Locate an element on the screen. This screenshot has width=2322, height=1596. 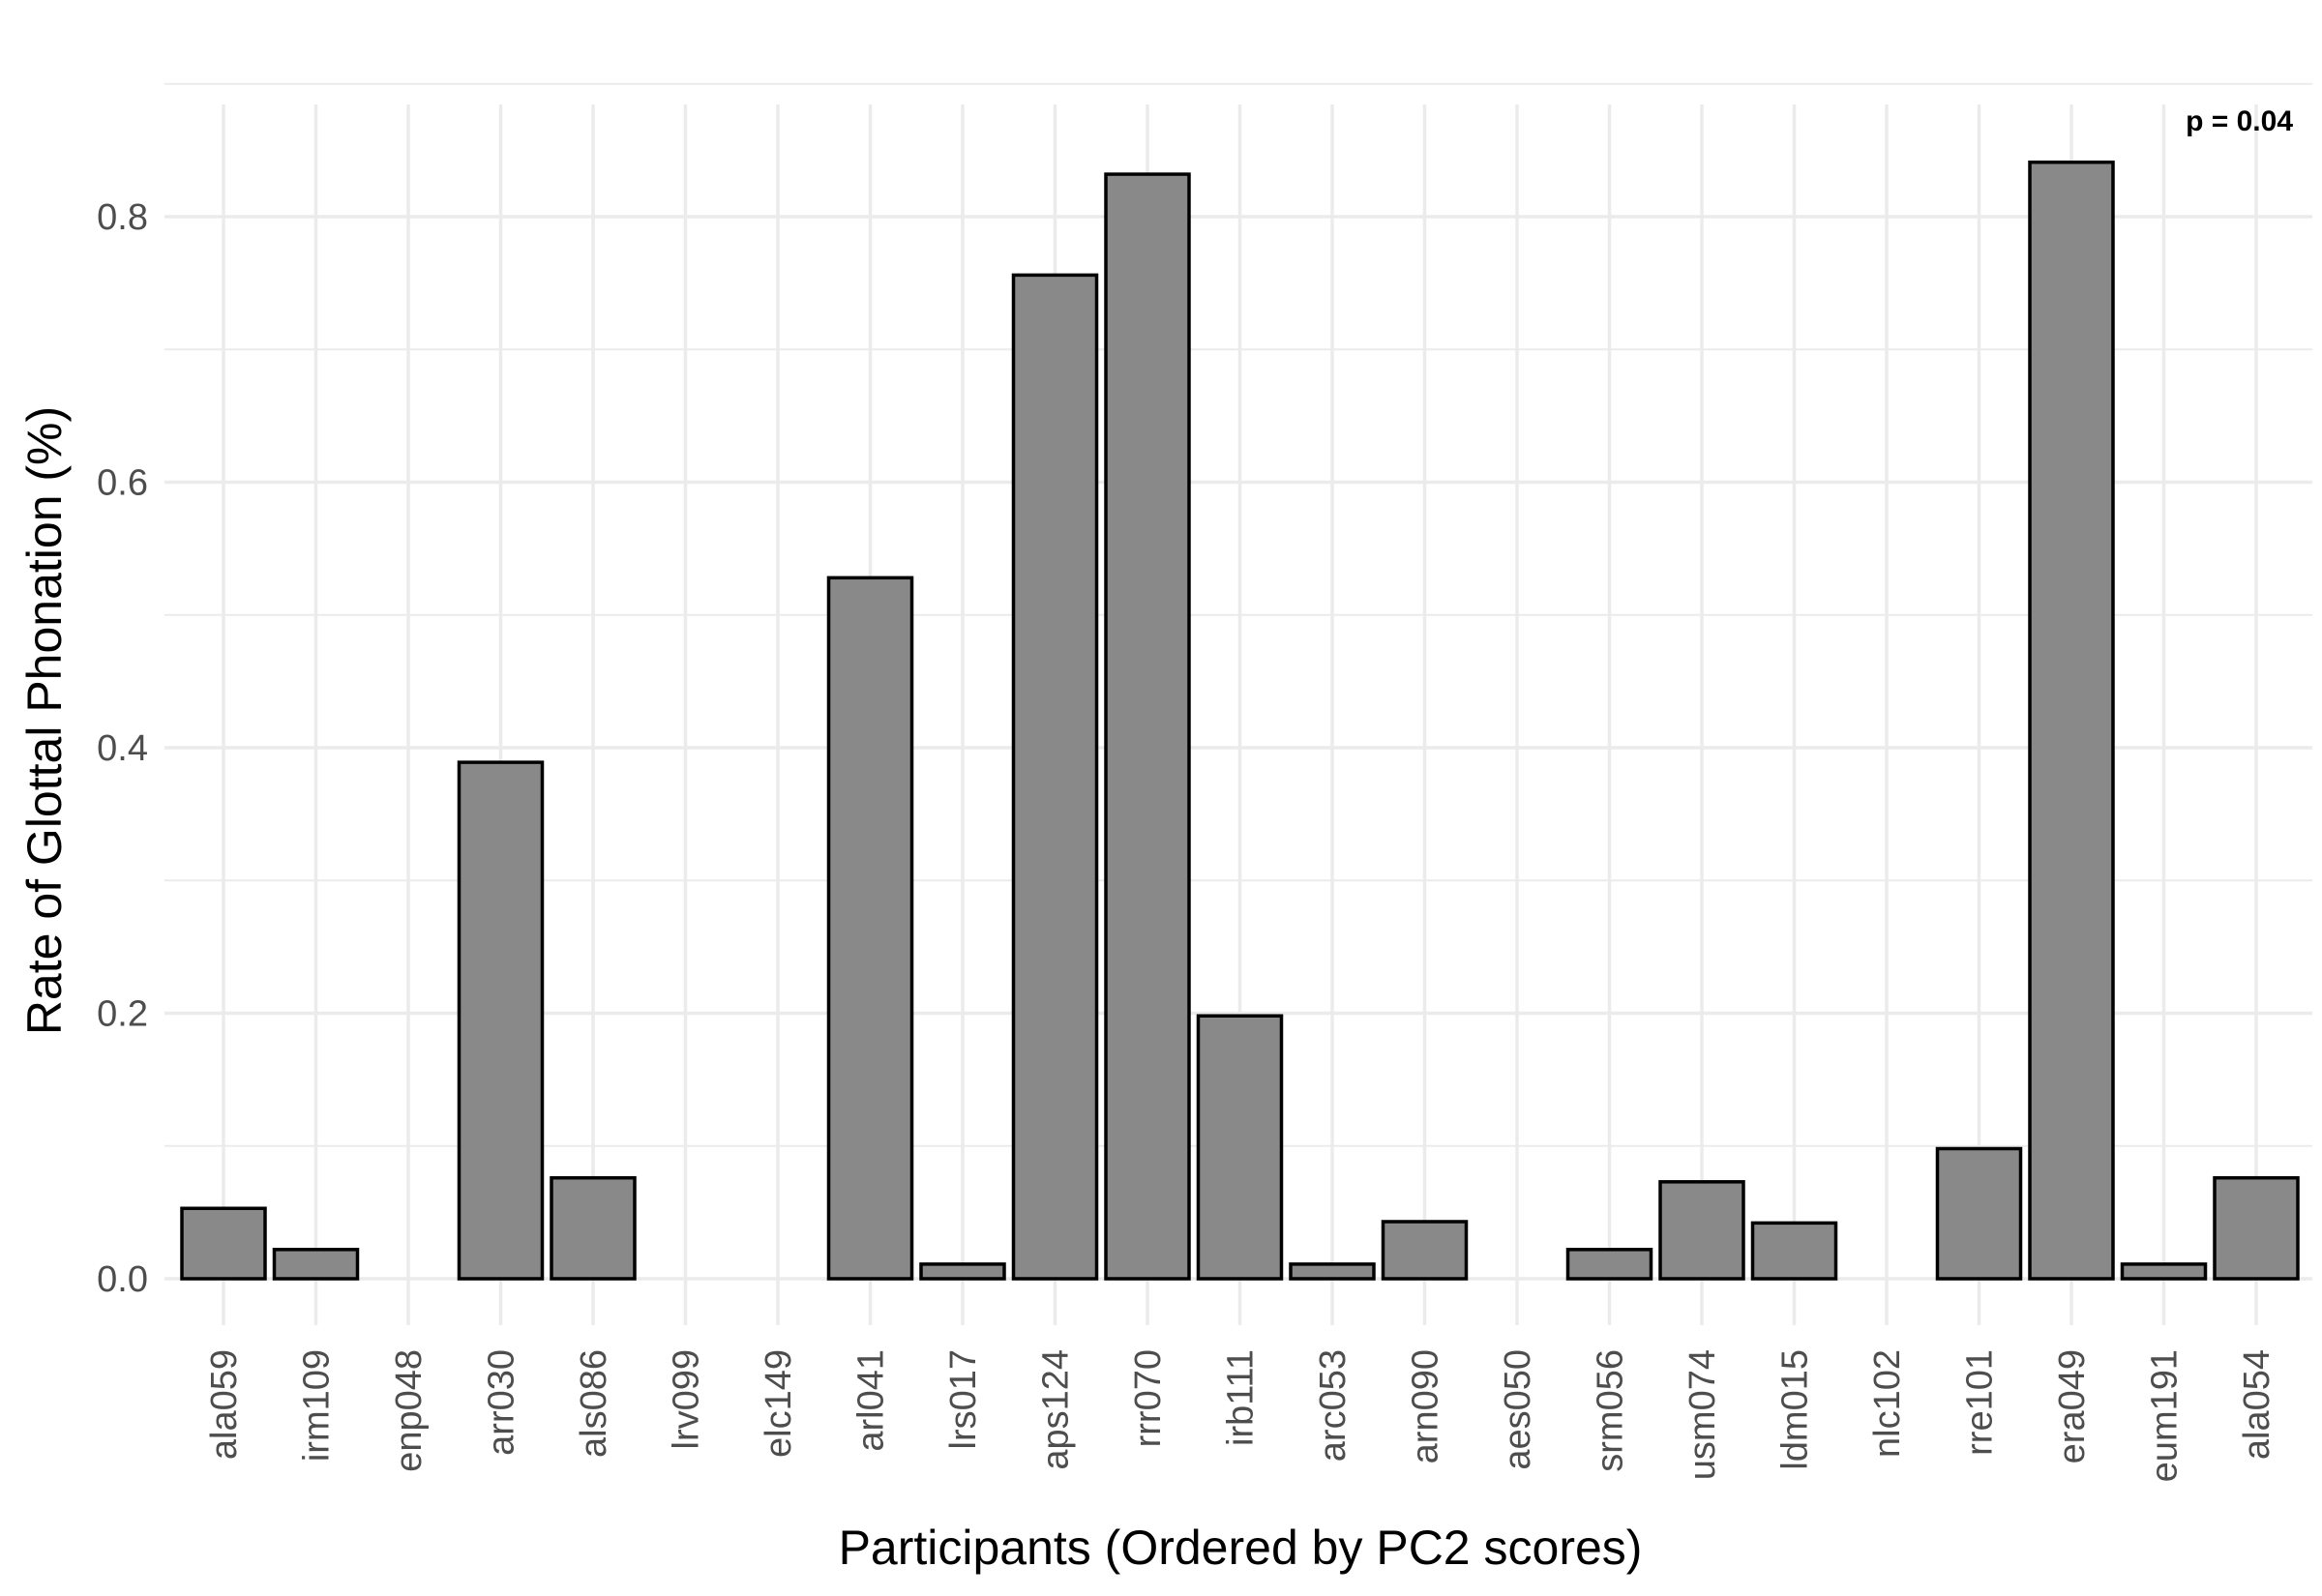
x-tick-label: ala059 is located at coordinates (224, 1404).